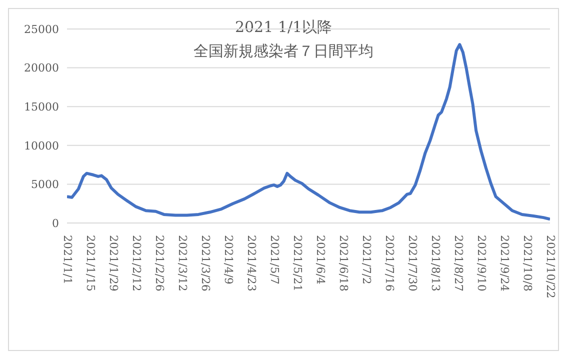 Image resolution: width=567 pixels, height=359 pixels. What do you see at coordinates (275, 259) in the screenshot?
I see `x-tick-label: 2021/5/7` at bounding box center [275, 259].